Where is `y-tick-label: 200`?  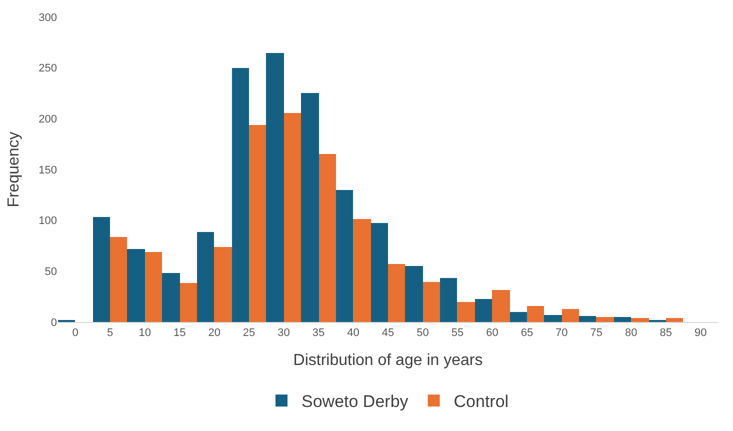
y-tick-label: 200 is located at coordinates (47, 120).